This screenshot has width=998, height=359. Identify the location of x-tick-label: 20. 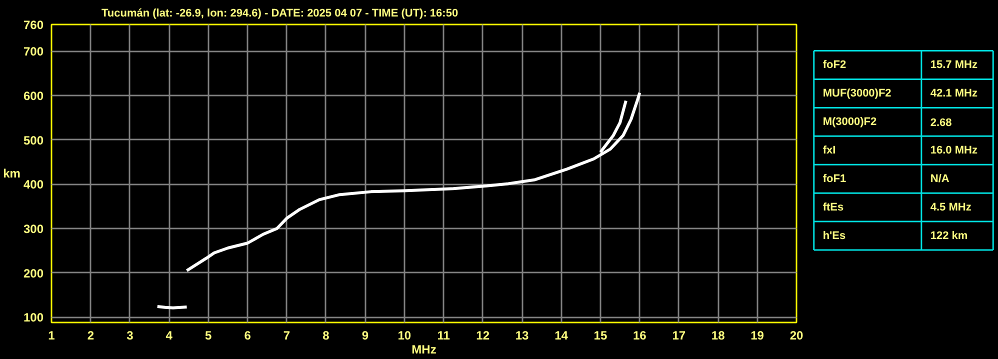
(797, 335).